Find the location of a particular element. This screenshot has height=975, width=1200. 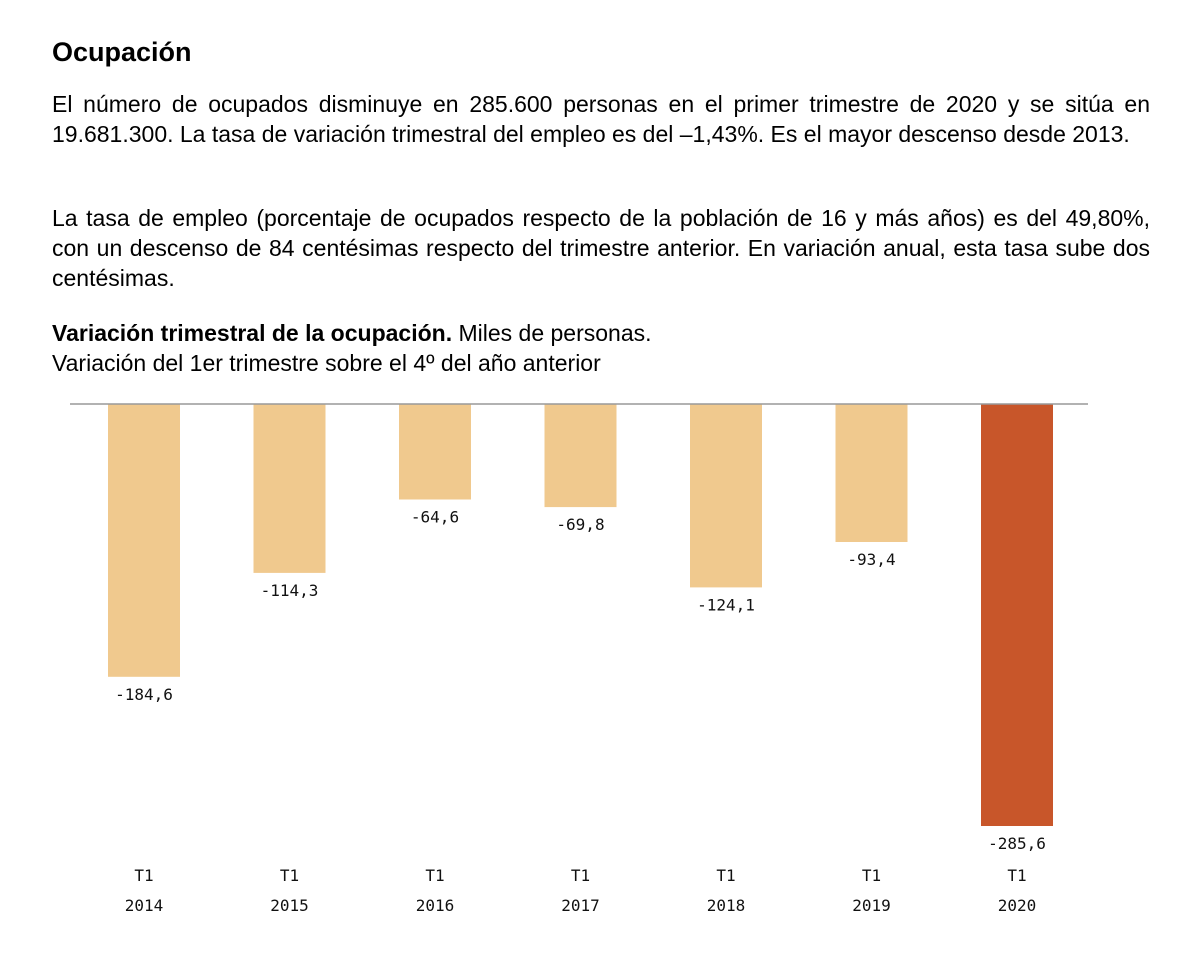

value-label-2018: -124,1 is located at coordinates (726, 604).